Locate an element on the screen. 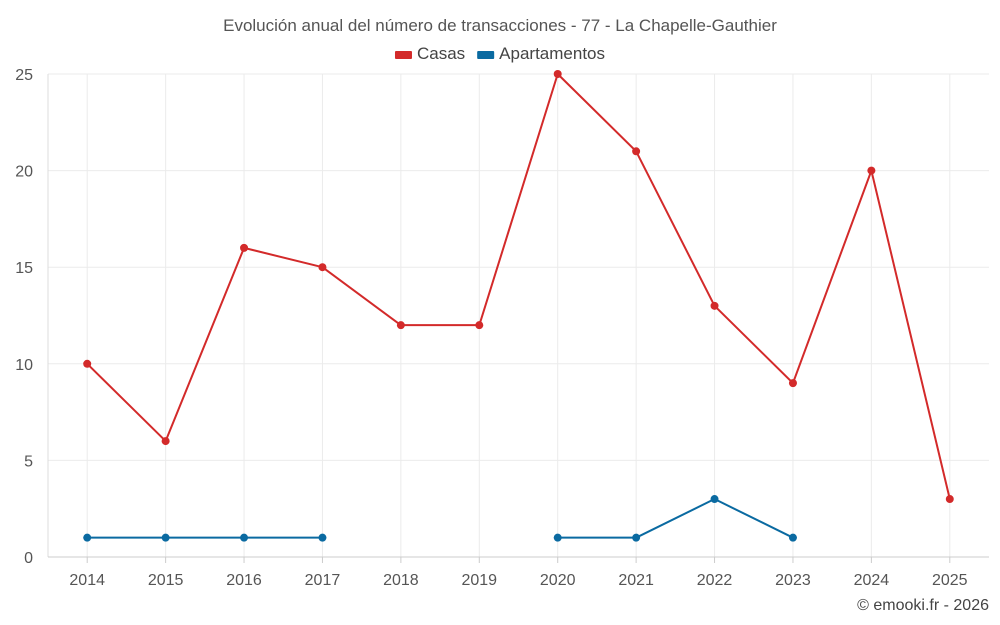  y-tick-label: 20 is located at coordinates (24, 172).